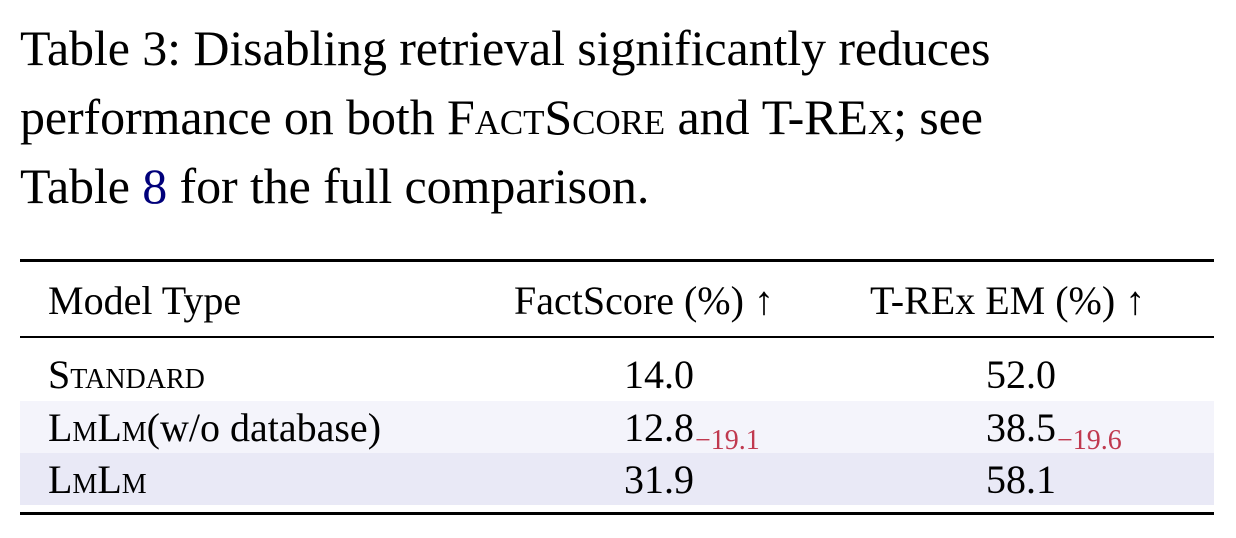  I want to click on caption-text: Table, so click(81, 186).